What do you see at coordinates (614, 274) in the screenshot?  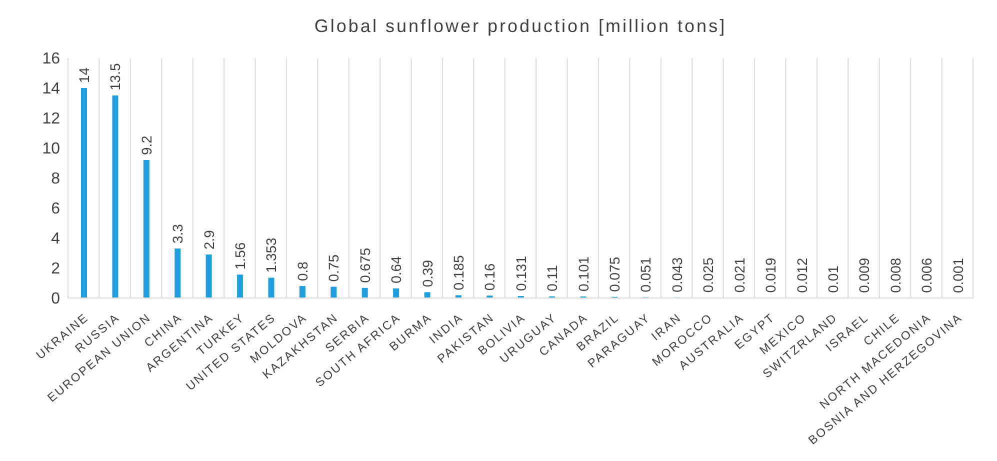 I see `data-label: 0.075` at bounding box center [614, 274].